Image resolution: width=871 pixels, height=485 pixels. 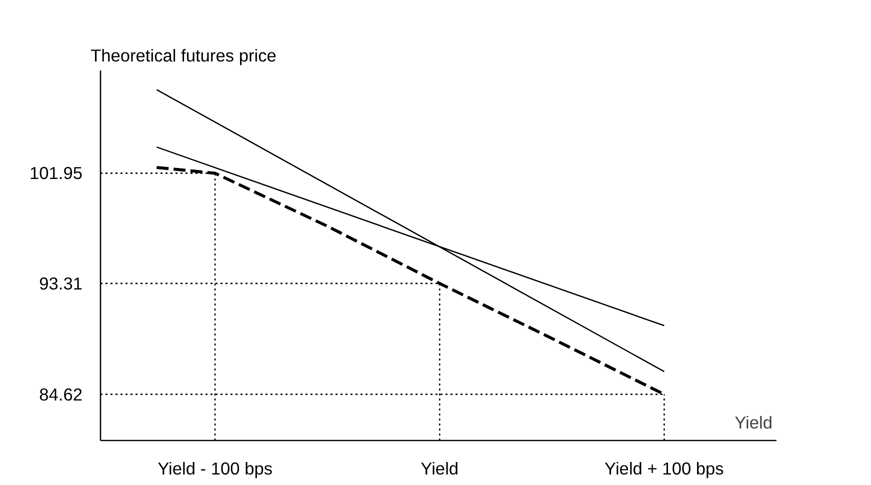 I want to click on x-tick-label: Yield - 100 bps, so click(x=215, y=468).